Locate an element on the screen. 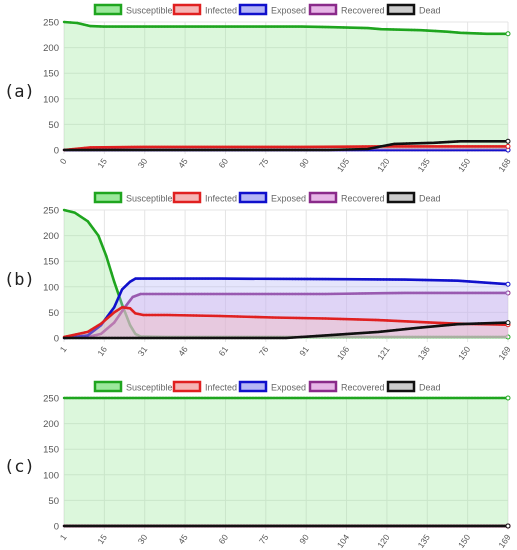 The height and width of the screenshot is (550, 517). legend-label-exposed: Exposed is located at coordinates (288, 11).